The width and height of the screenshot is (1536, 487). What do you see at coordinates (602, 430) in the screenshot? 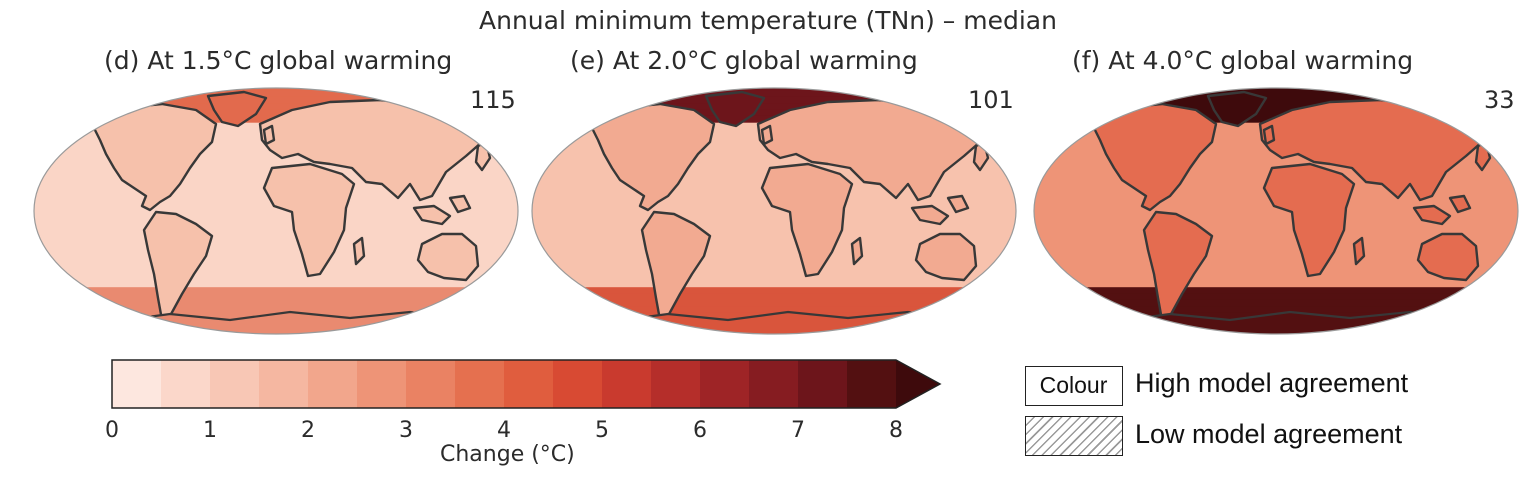
I see `colorbar-tick-5: 5` at bounding box center [602, 430].